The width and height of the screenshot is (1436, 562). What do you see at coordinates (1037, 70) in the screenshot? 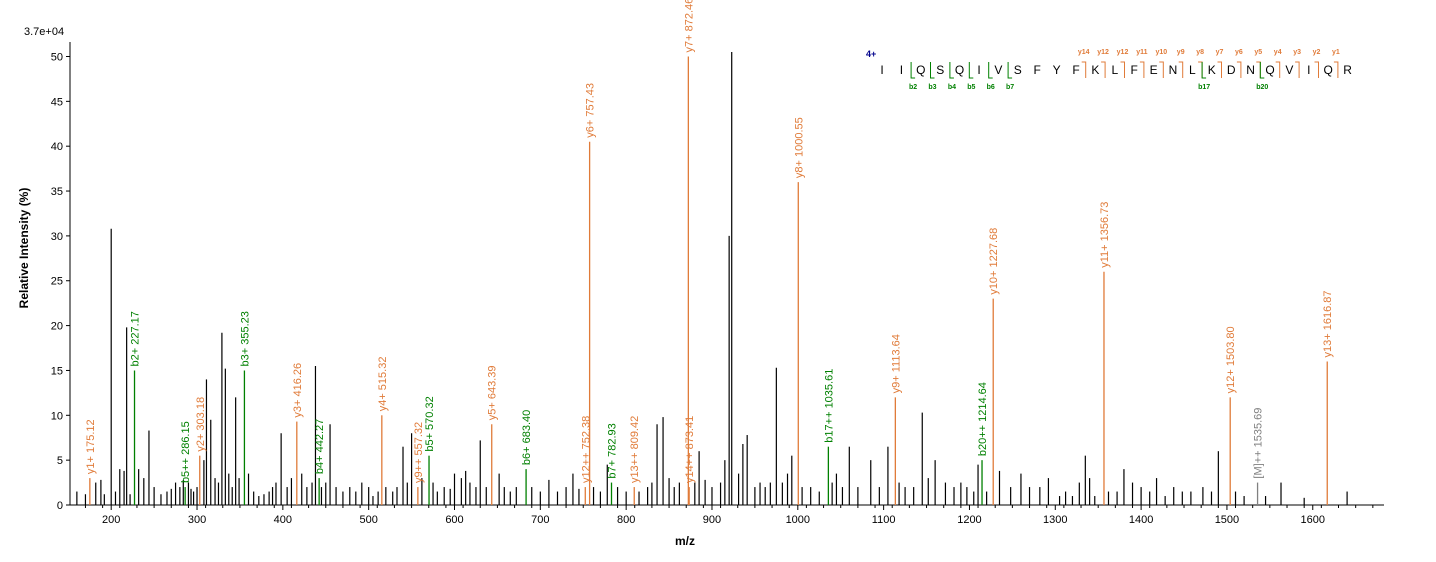
I see `sequence-residue: F` at bounding box center [1037, 70].